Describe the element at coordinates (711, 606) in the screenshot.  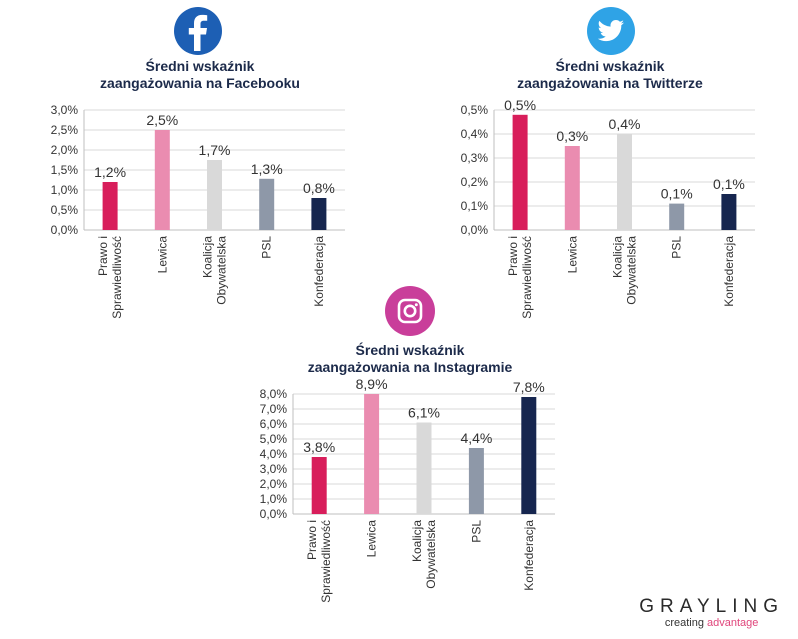
I see `logo-wordmark: GRAYLING` at that location.